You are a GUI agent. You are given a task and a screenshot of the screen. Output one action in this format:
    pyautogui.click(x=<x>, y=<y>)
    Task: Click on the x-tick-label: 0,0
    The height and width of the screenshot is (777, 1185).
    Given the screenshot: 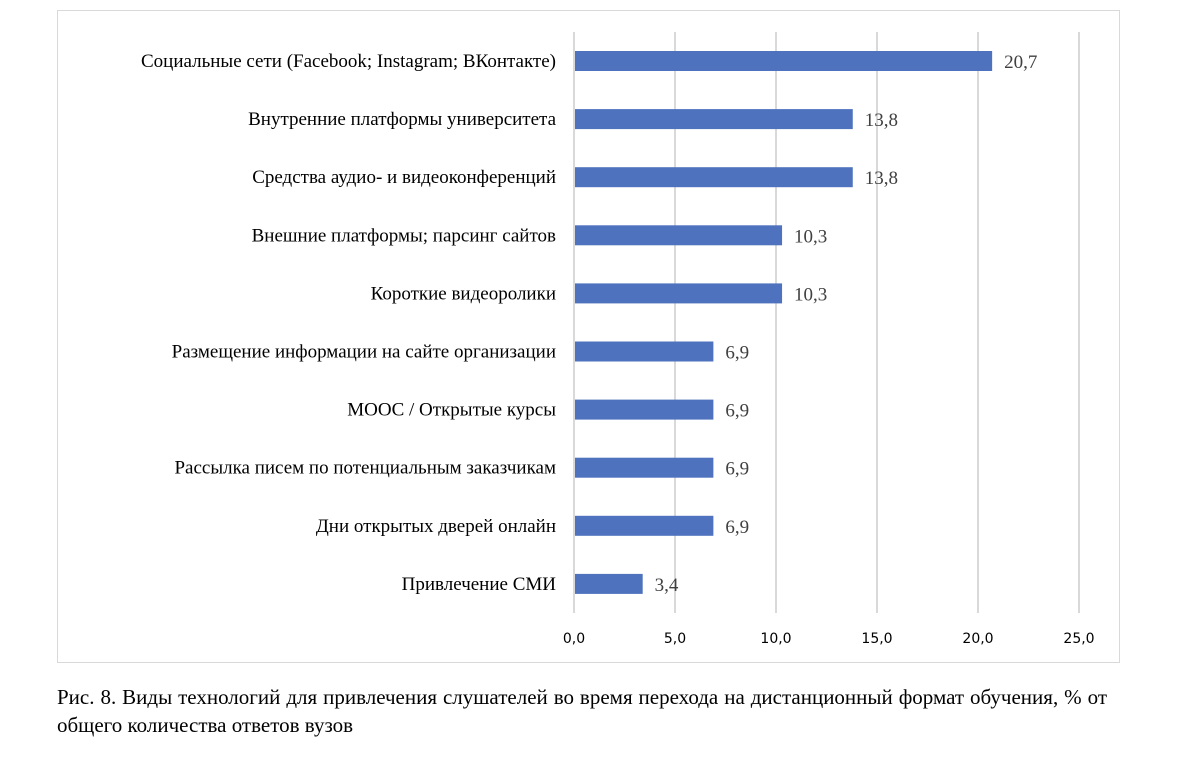 What is the action you would take?
    pyautogui.click(x=574, y=639)
    